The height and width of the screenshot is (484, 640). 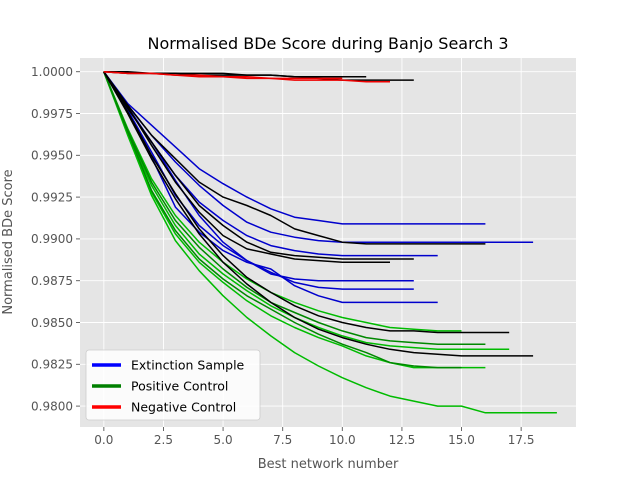 What do you see at coordinates (521, 440) in the screenshot?
I see `x-tick-label: 17.5` at bounding box center [521, 440].